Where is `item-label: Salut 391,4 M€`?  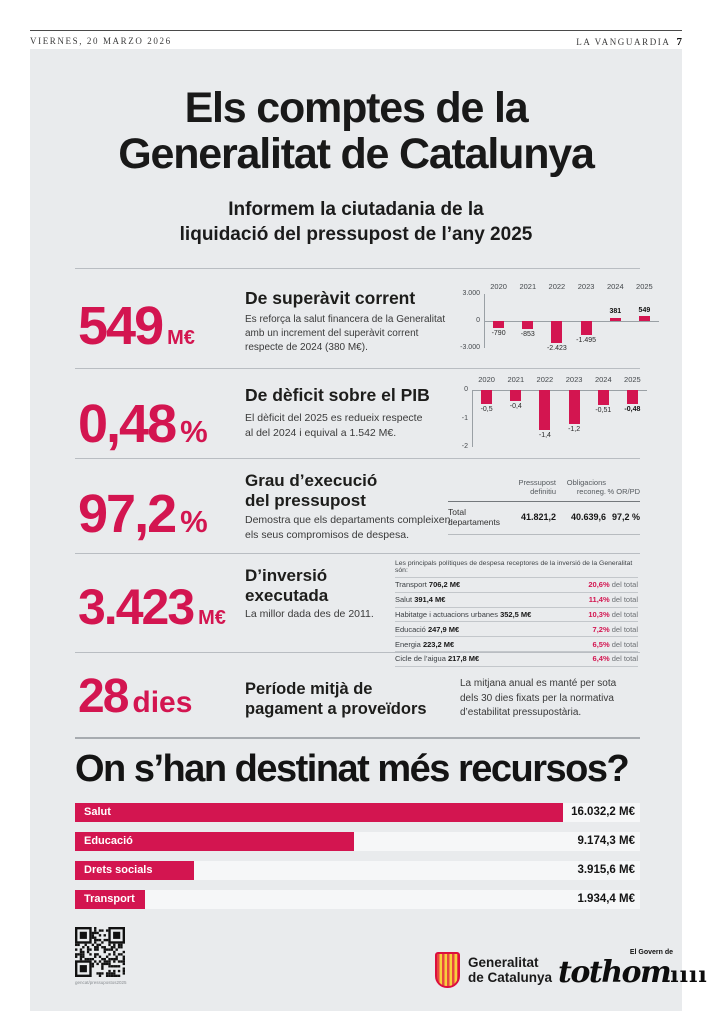
item-label: Salut 391,4 M€ is located at coordinates (420, 600).